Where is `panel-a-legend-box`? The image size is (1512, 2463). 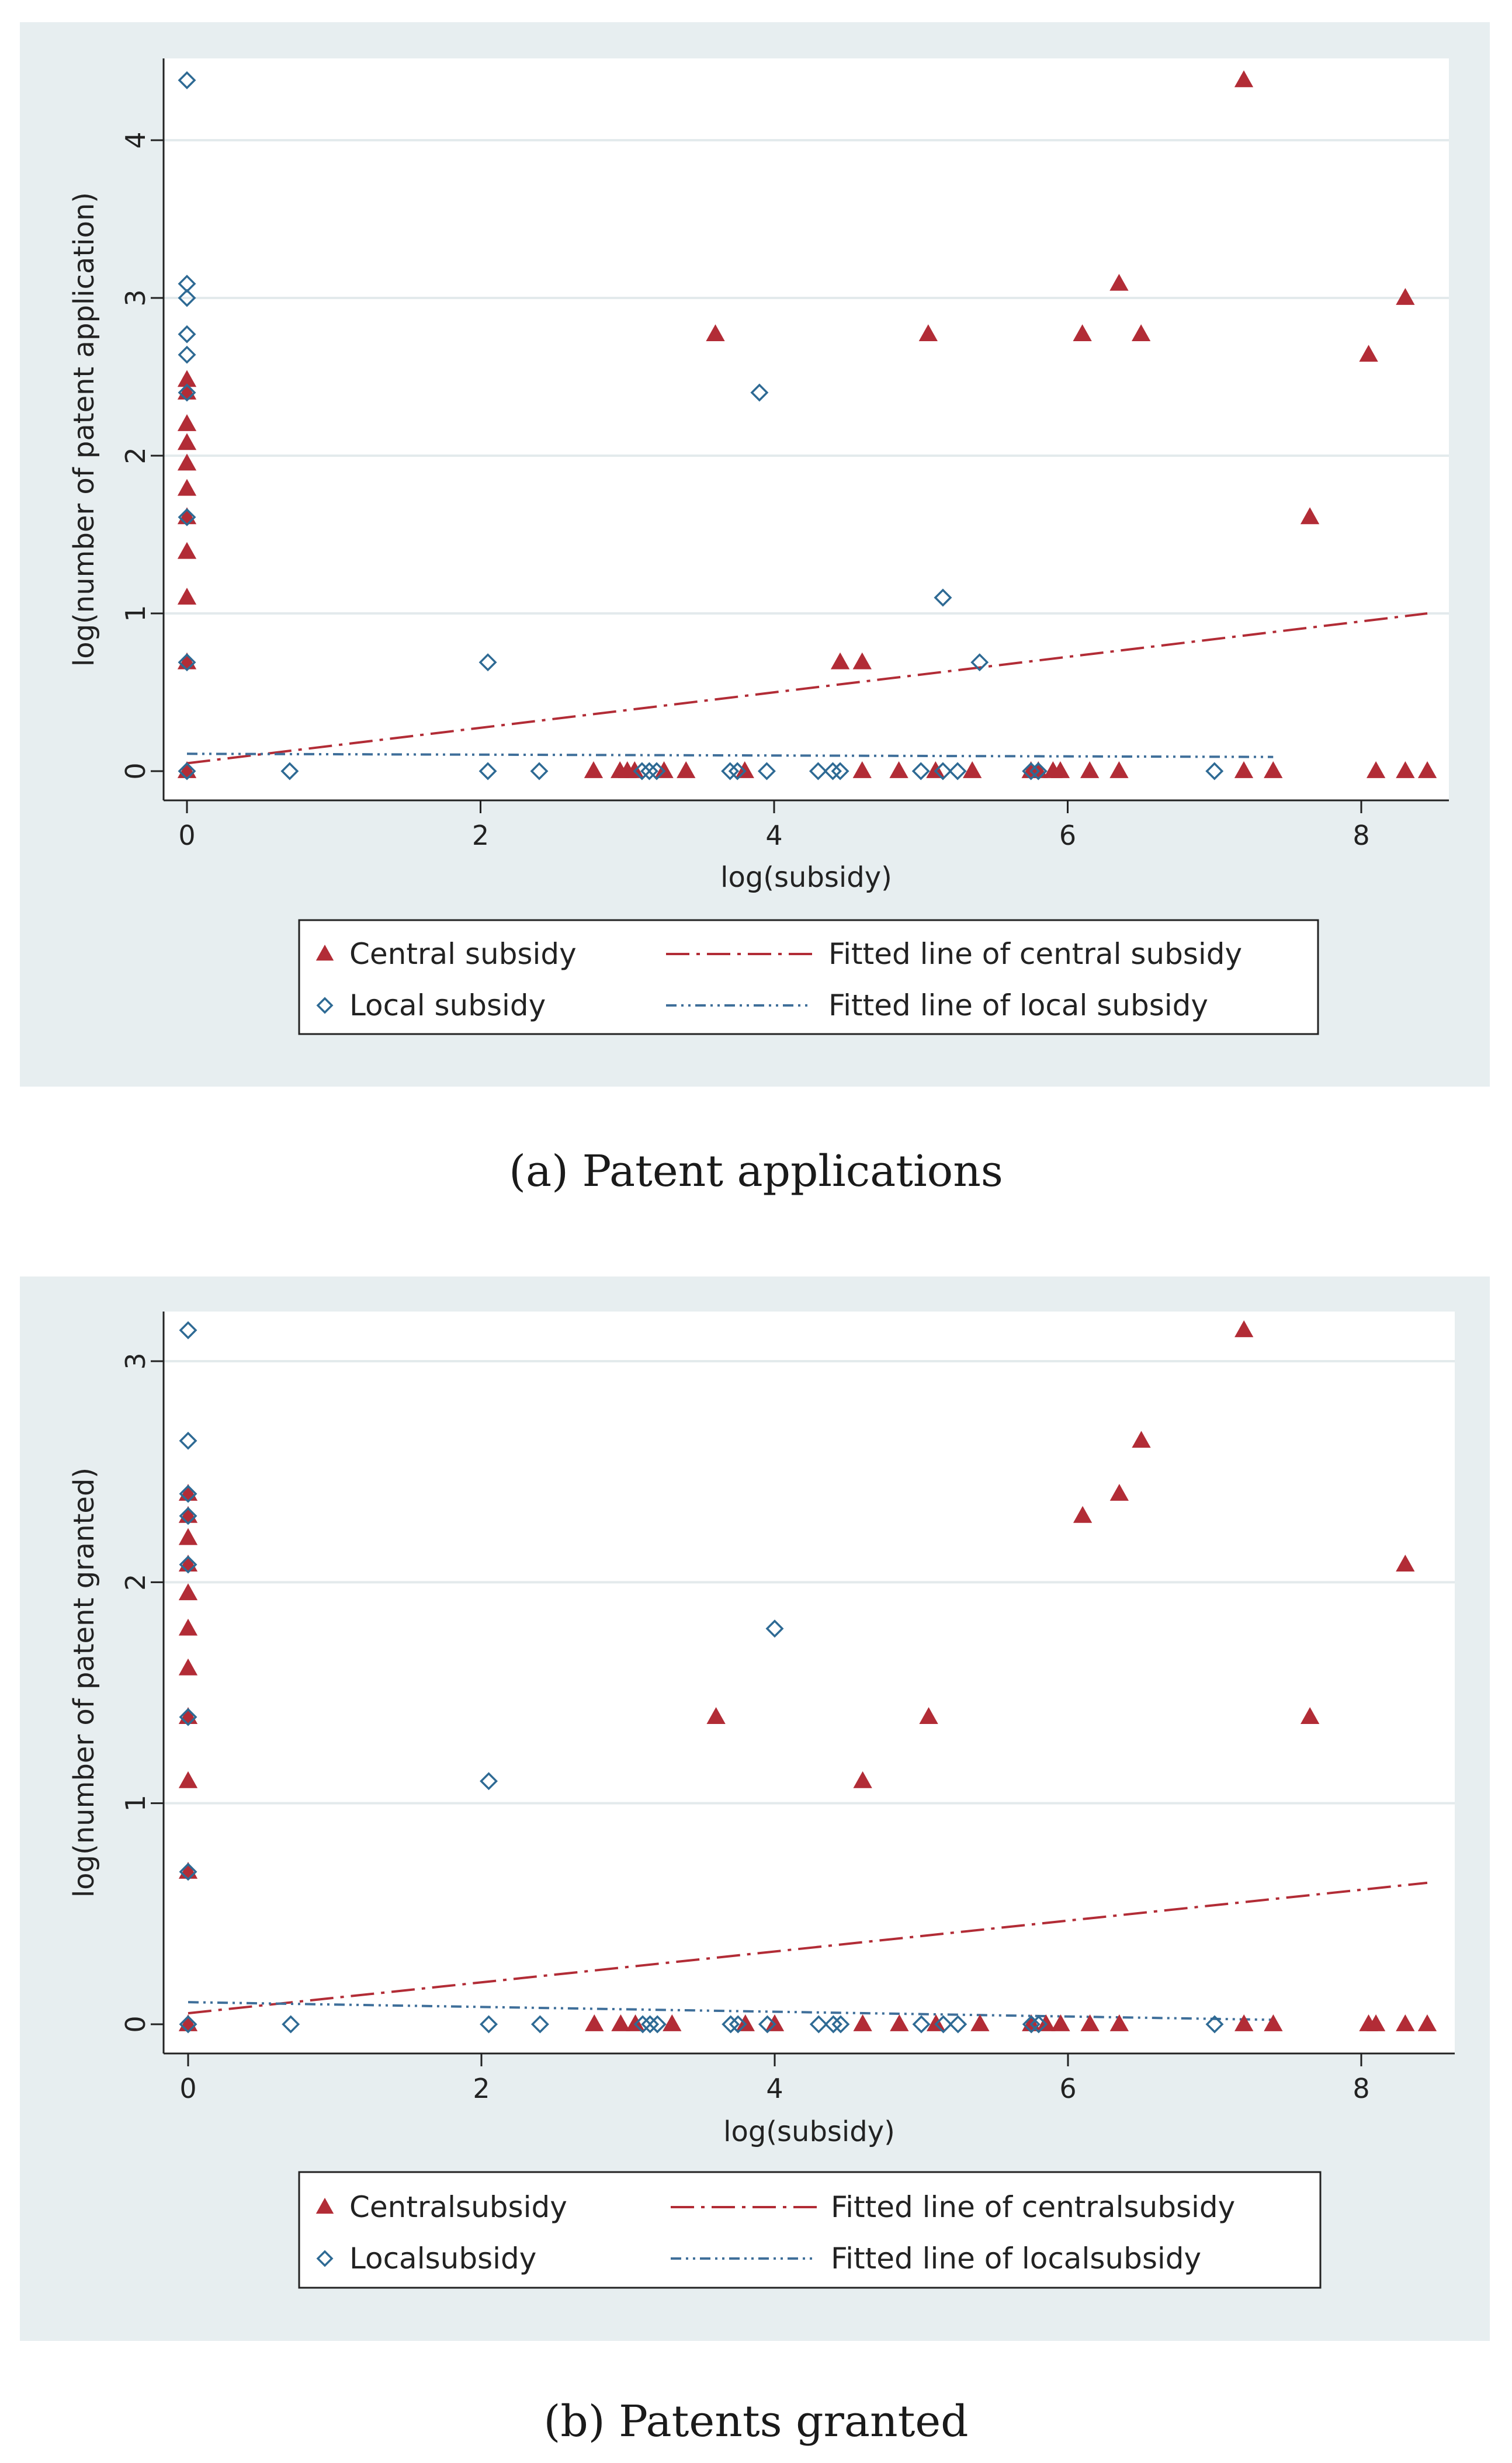
panel-a-legend-box is located at coordinates (808, 977).